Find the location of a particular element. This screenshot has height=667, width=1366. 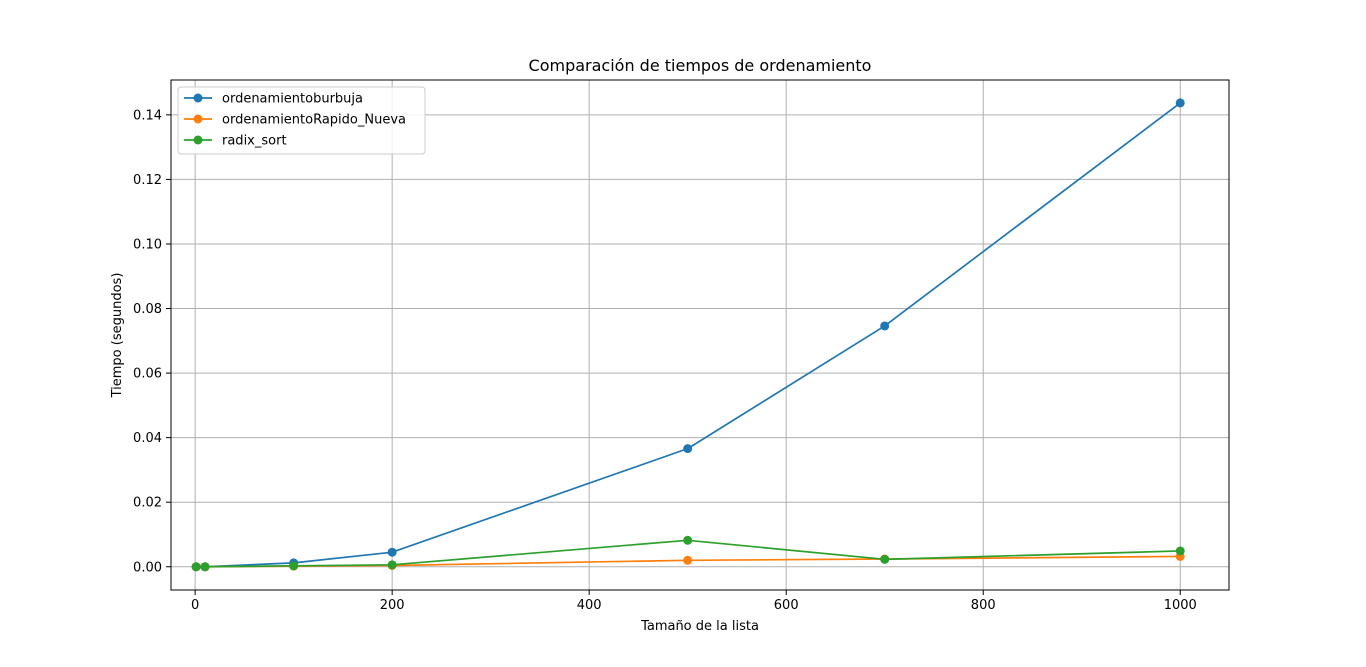

y-tick-label: 0.02 is located at coordinates (147, 503).